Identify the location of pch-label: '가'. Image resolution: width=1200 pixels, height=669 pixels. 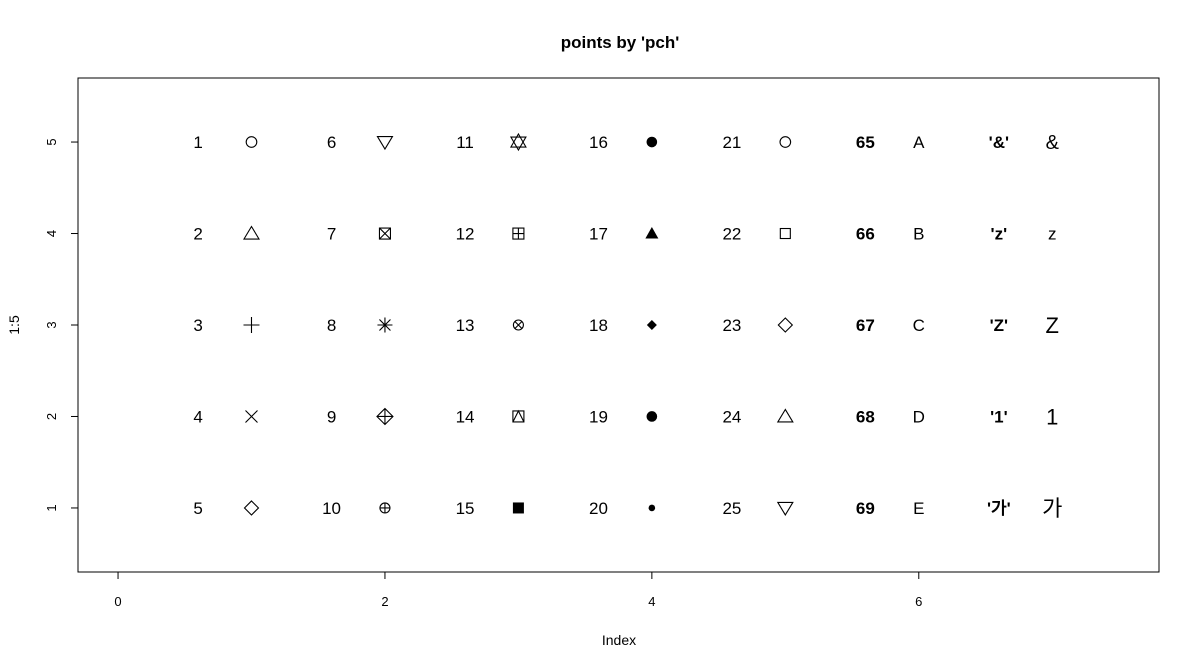
(999, 508).